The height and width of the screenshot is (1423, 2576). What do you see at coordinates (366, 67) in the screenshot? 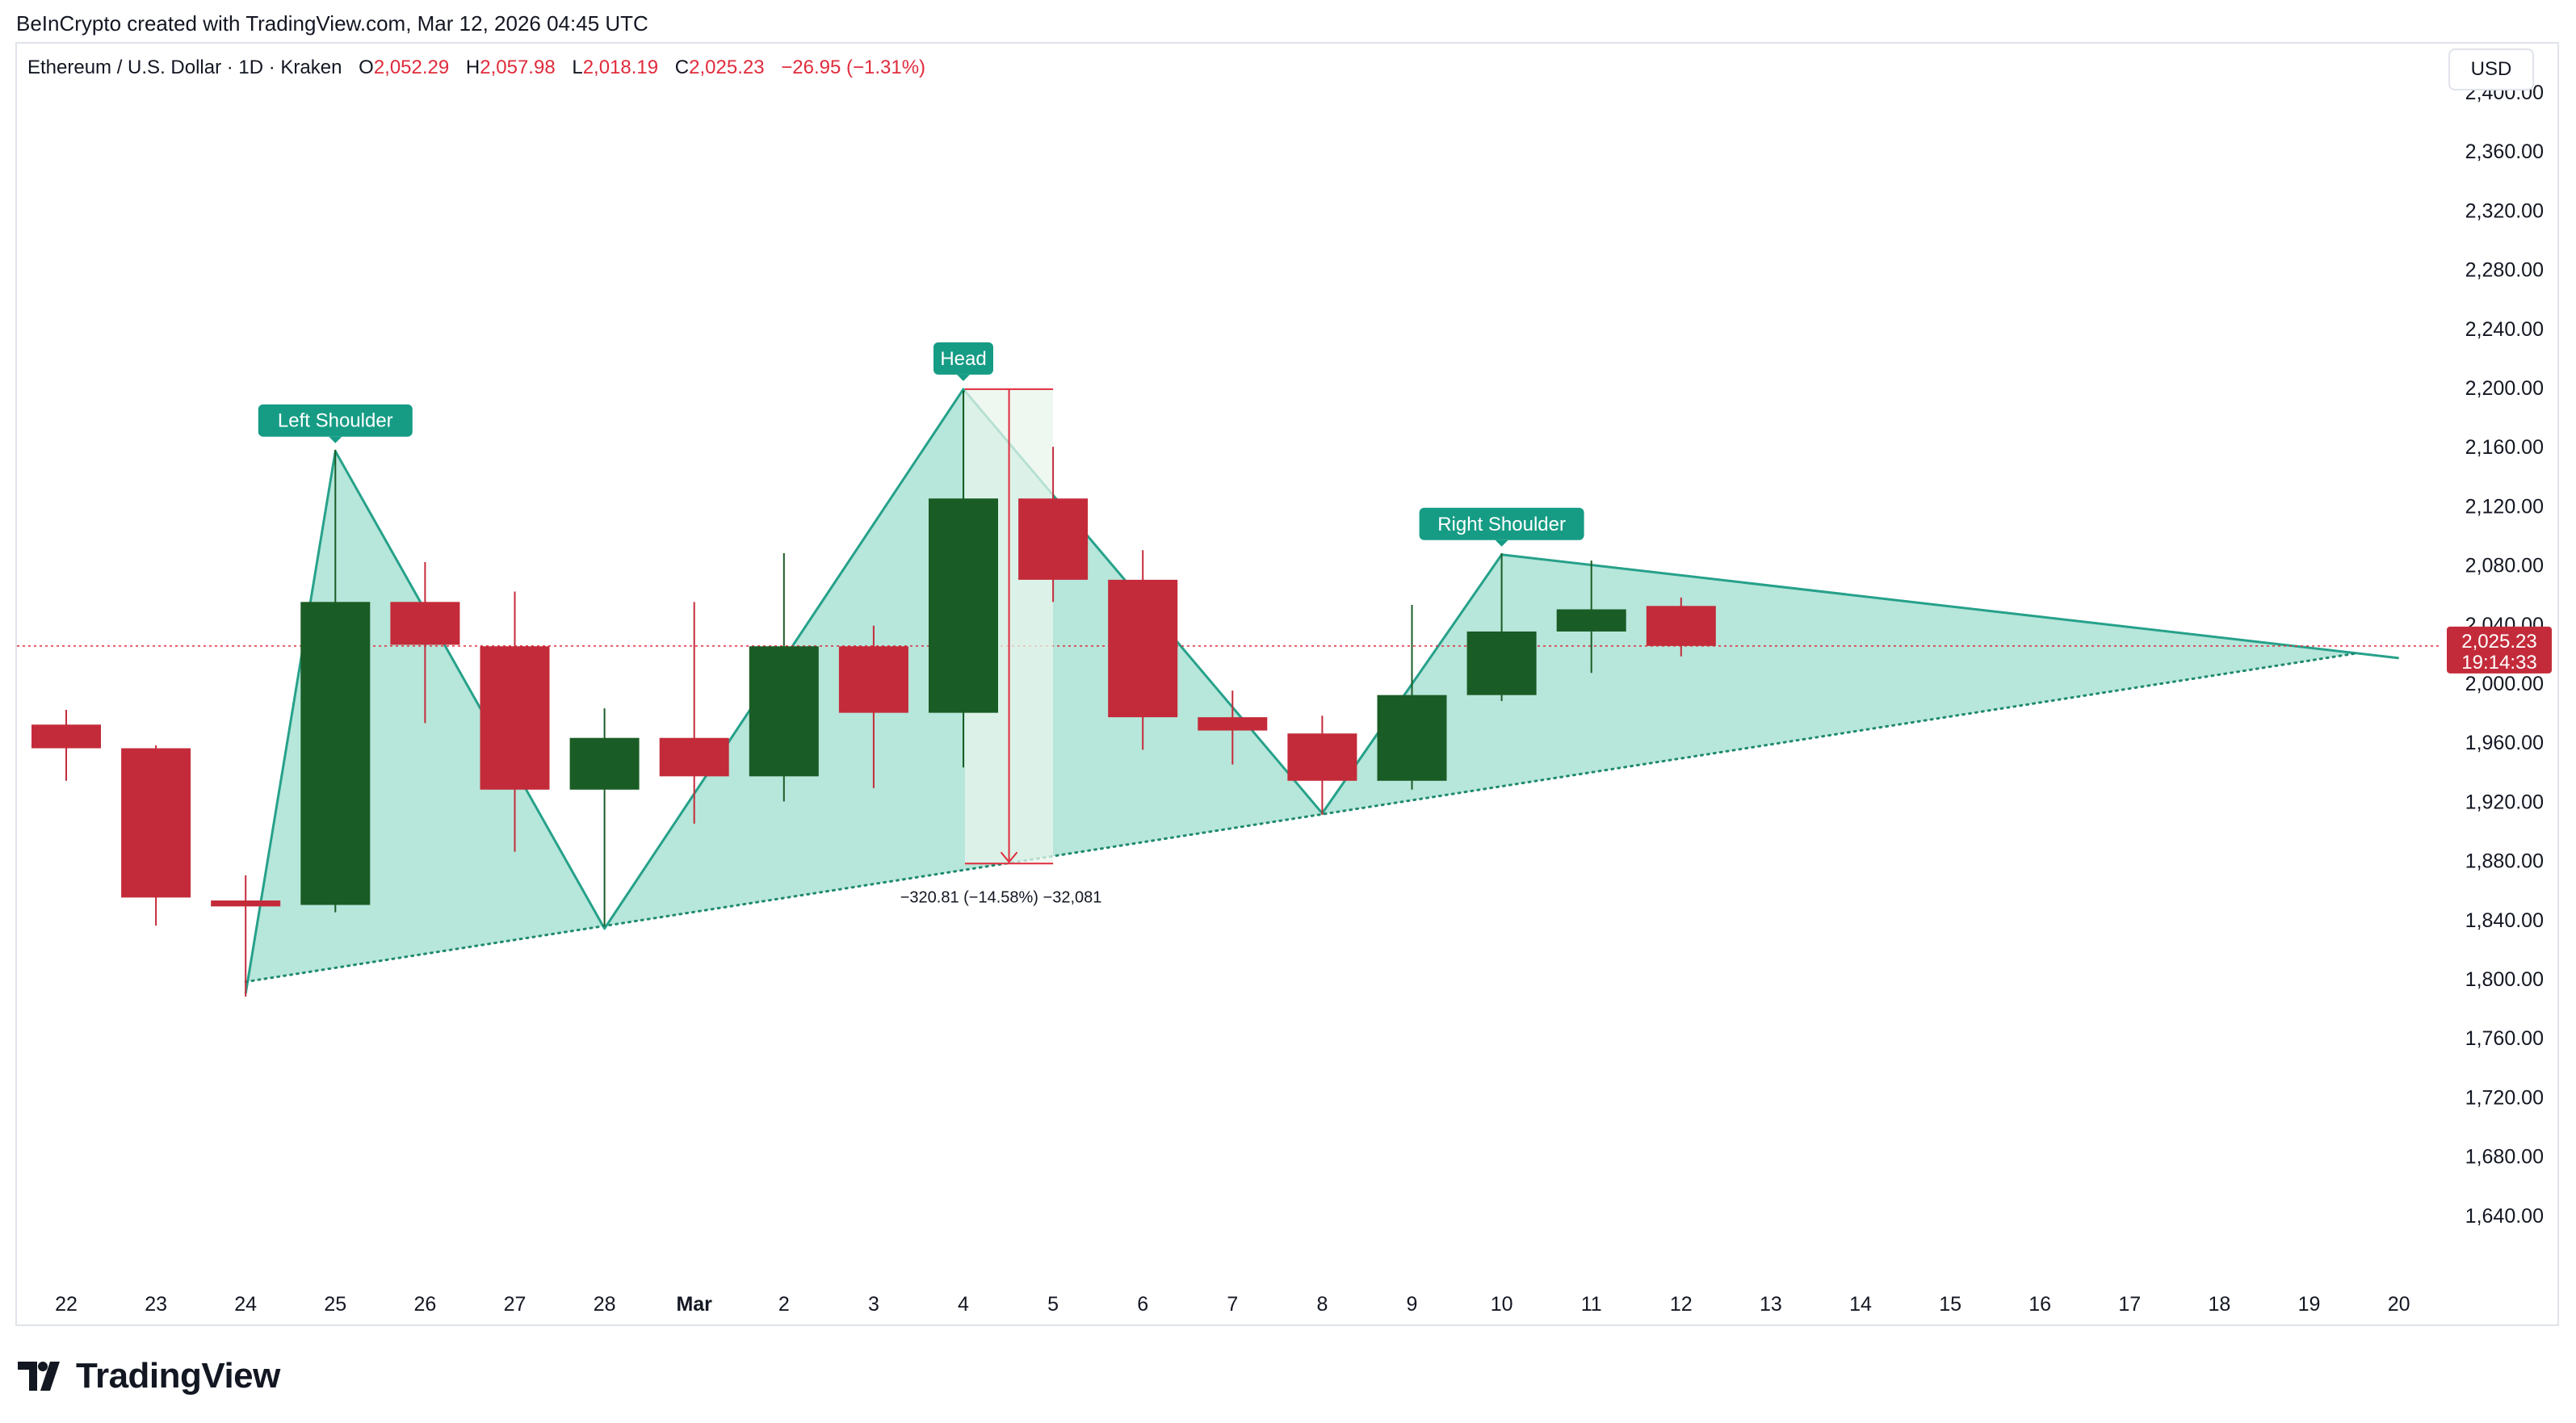
I see `open-label: O` at bounding box center [366, 67].